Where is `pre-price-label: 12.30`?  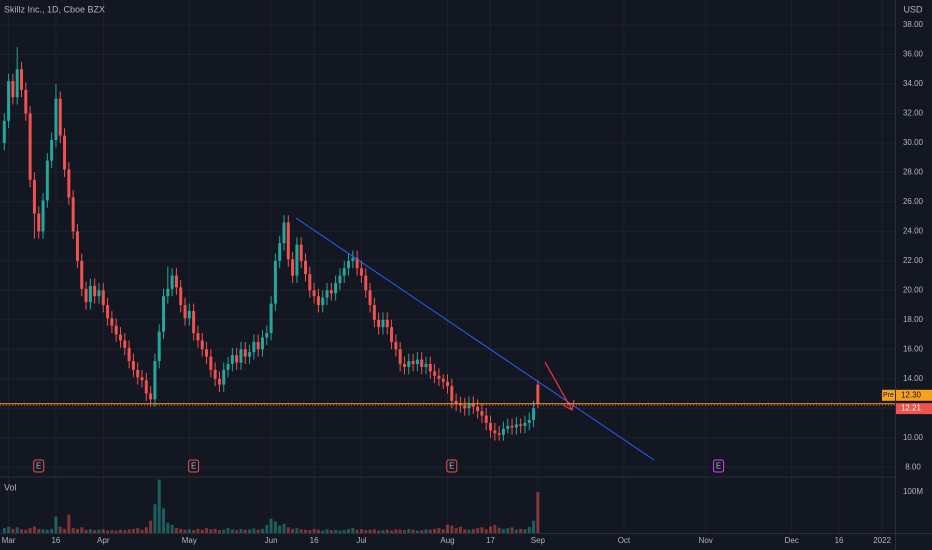
pre-price-label: 12.30 is located at coordinates (911, 394).